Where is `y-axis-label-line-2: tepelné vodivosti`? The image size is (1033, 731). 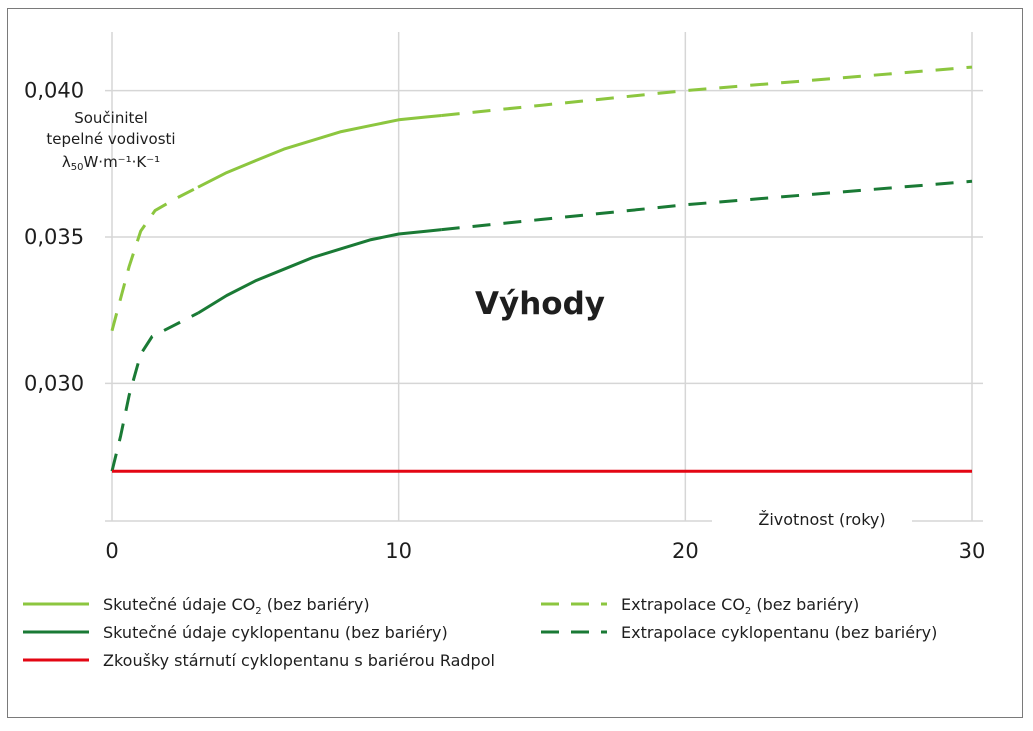 y-axis-label-line-2: tepelné vodivosti is located at coordinates (110, 139).